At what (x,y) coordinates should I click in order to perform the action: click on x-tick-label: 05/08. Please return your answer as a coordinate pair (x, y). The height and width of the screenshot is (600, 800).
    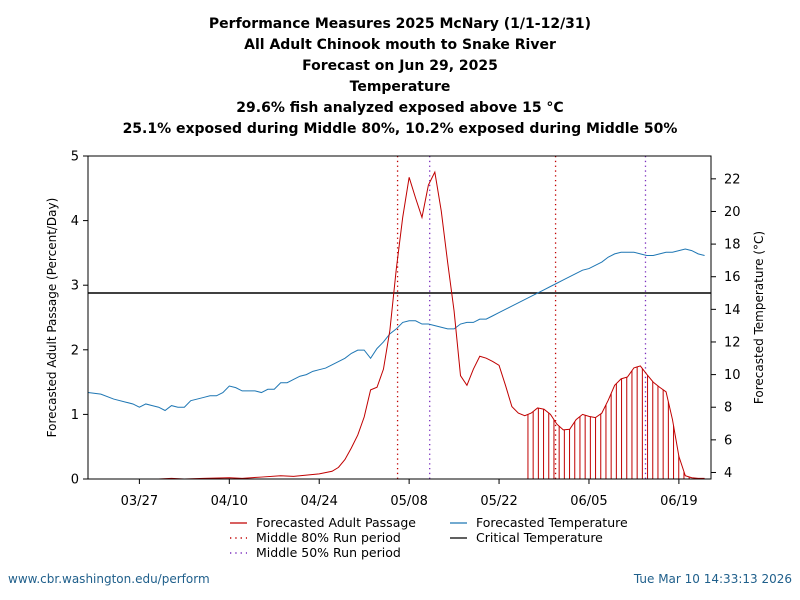
    Looking at the image, I should click on (408, 501).